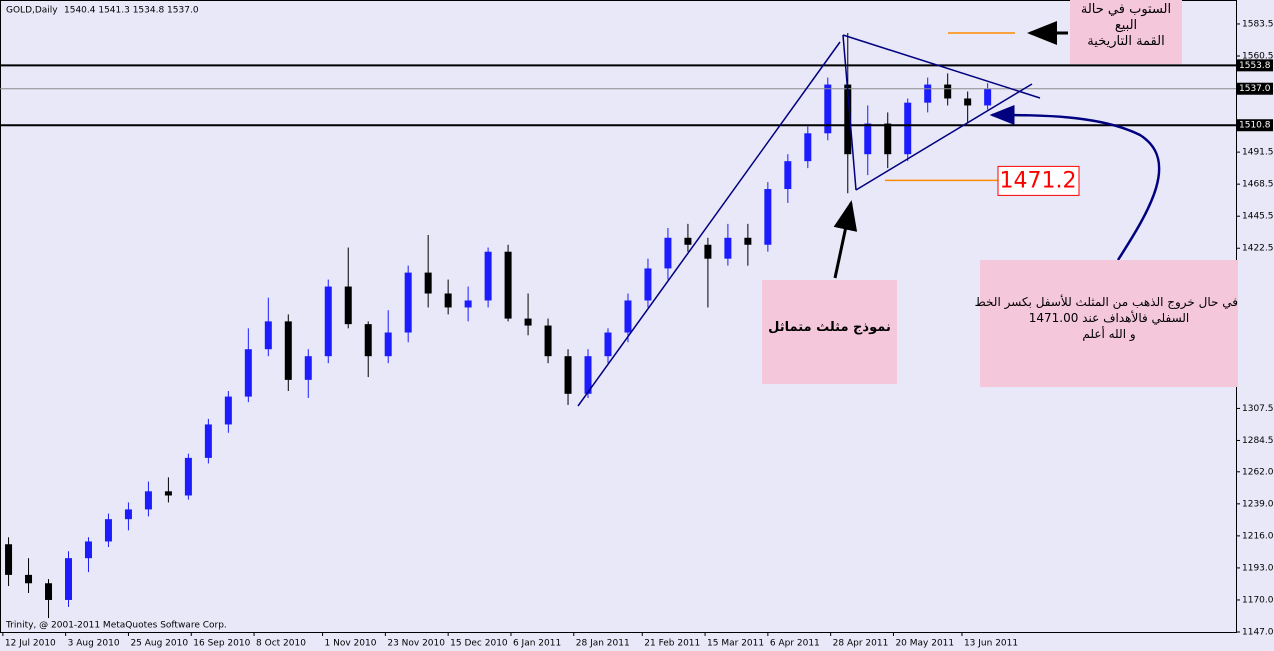  What do you see at coordinates (1258, 568) in the screenshot?
I see `y-tick-label: 1193.0` at bounding box center [1258, 568].